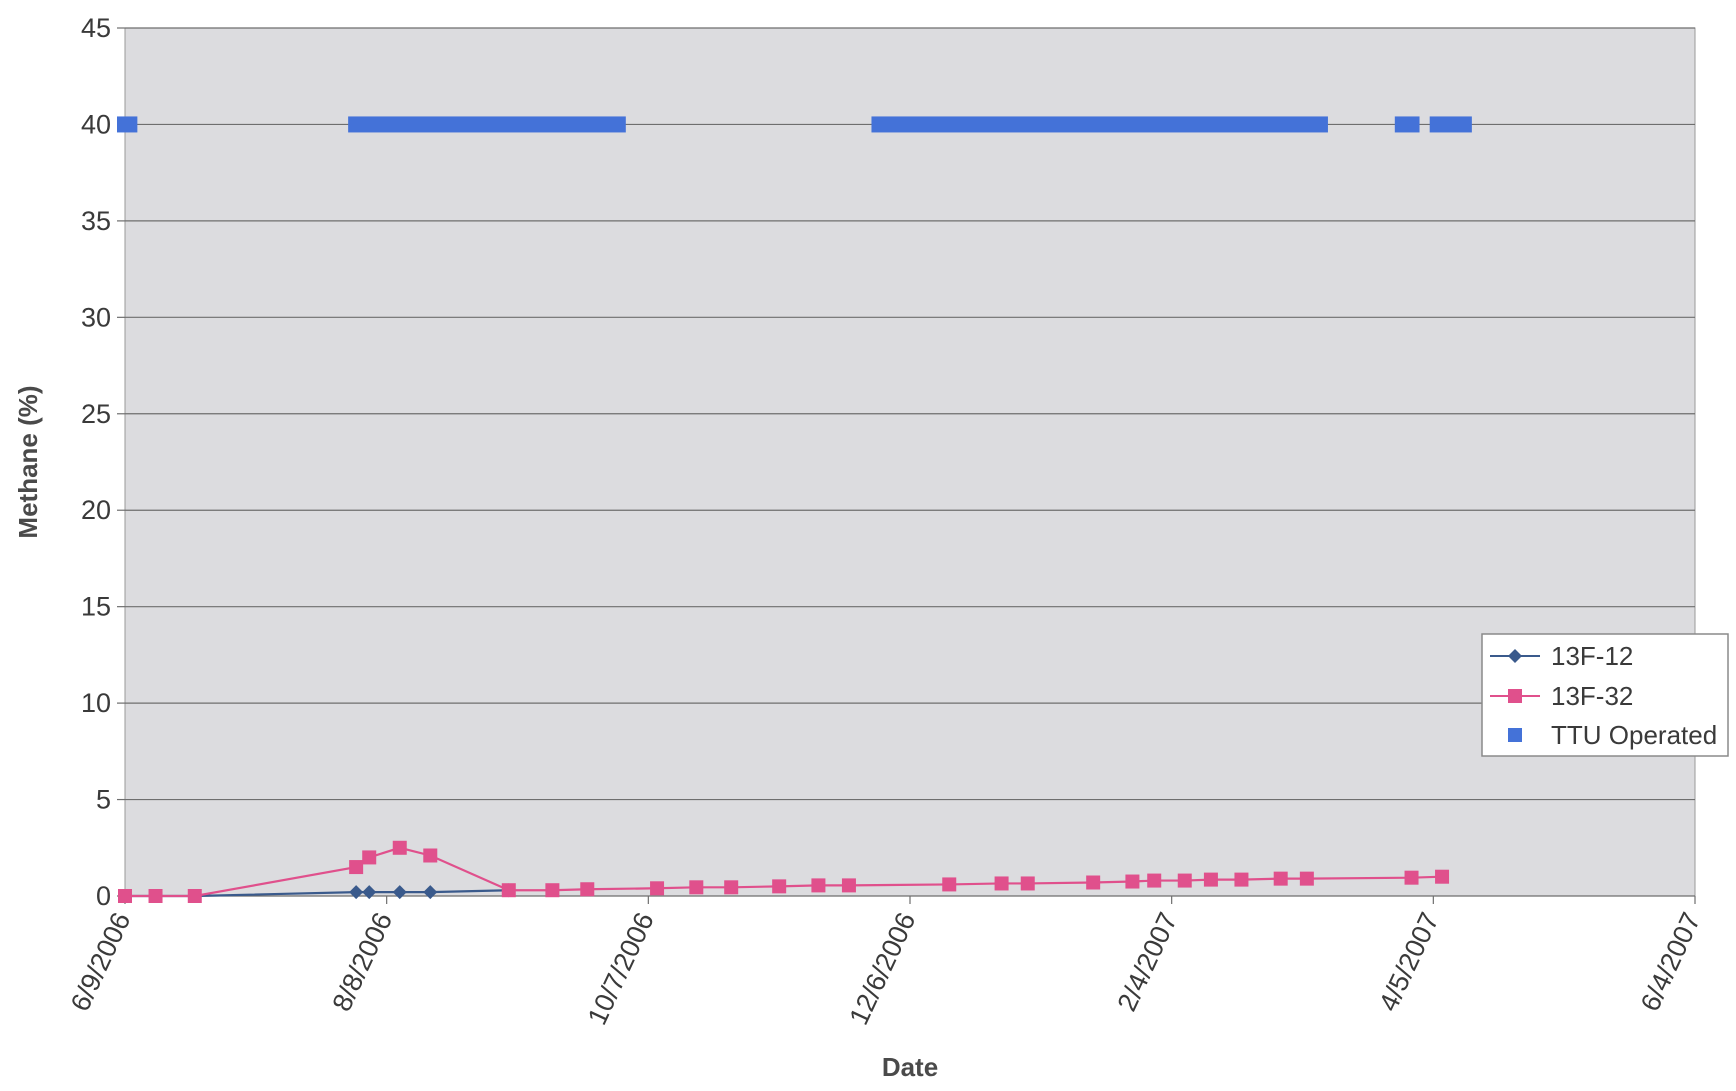 This screenshot has width=1736, height=1091. Describe the element at coordinates (1515, 735) in the screenshot. I see `legend-marker-ttu-operated` at that location.